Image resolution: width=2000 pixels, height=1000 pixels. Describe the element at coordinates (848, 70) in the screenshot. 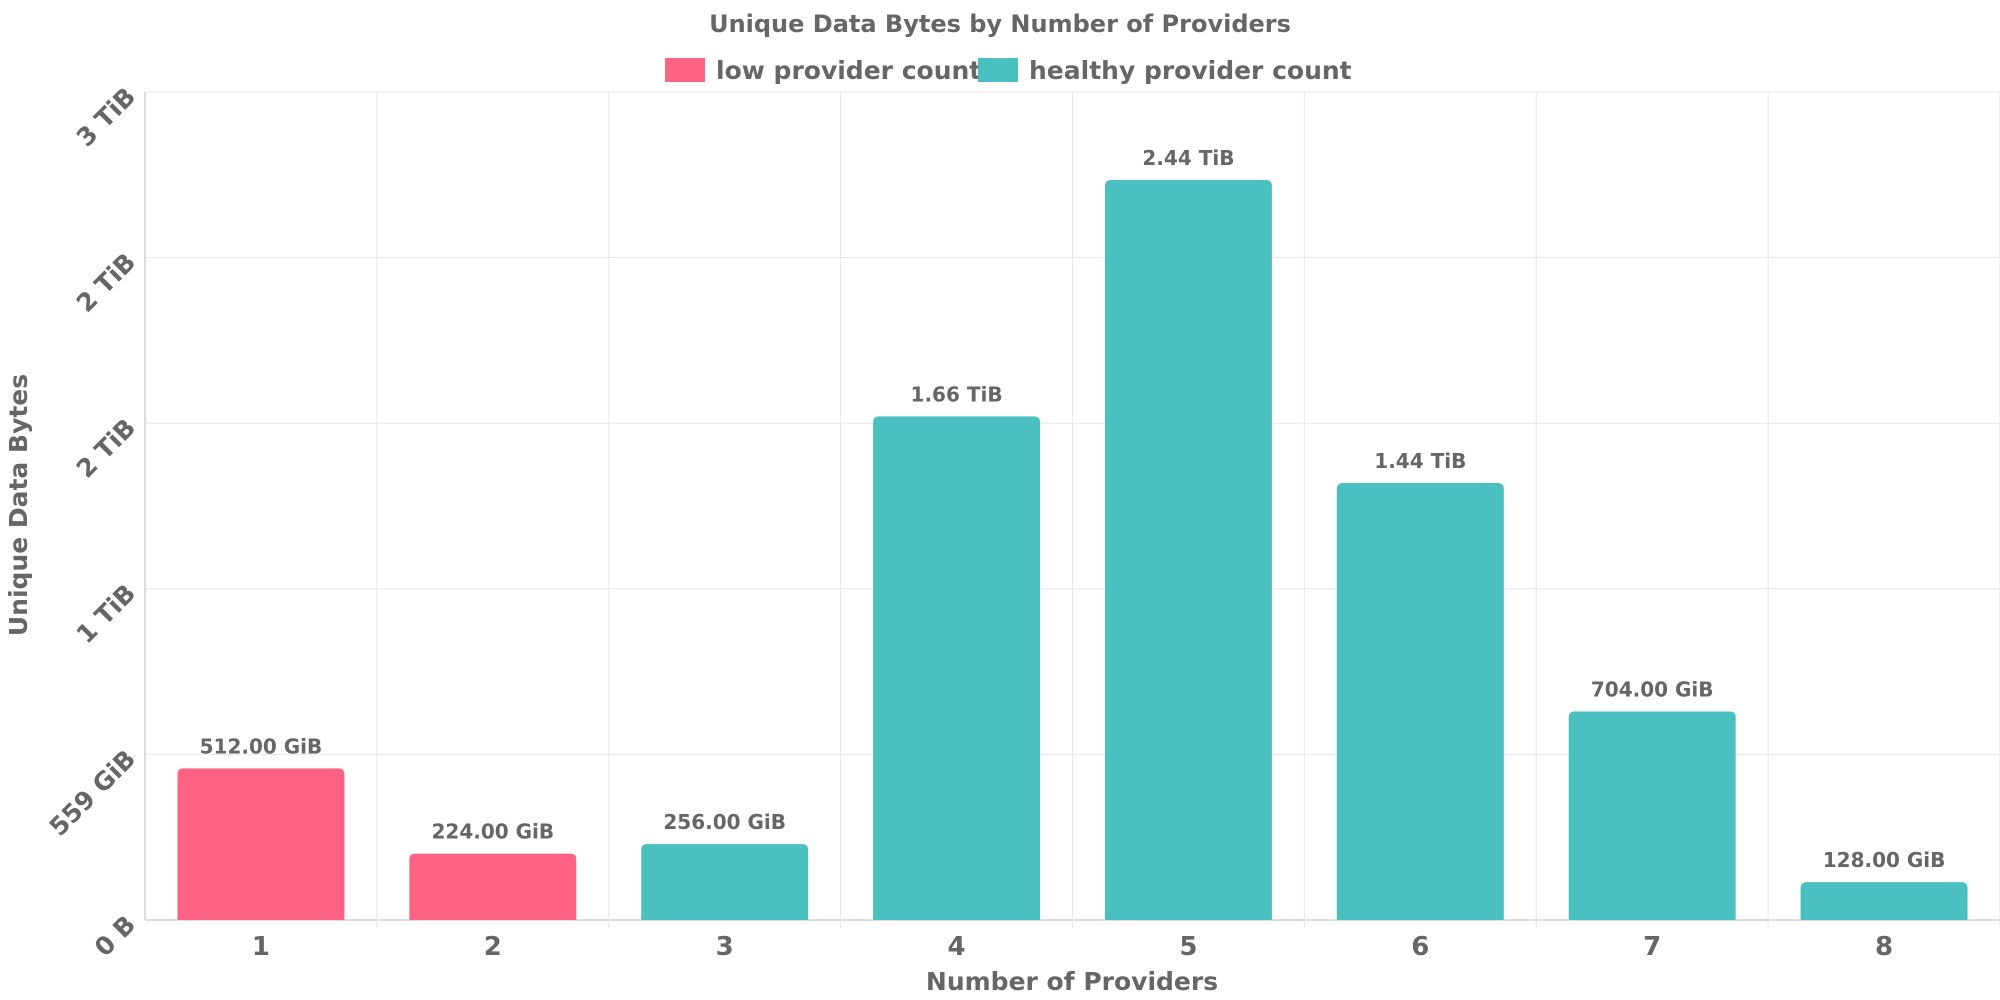

I see `legend-label-low: low provider count` at that location.